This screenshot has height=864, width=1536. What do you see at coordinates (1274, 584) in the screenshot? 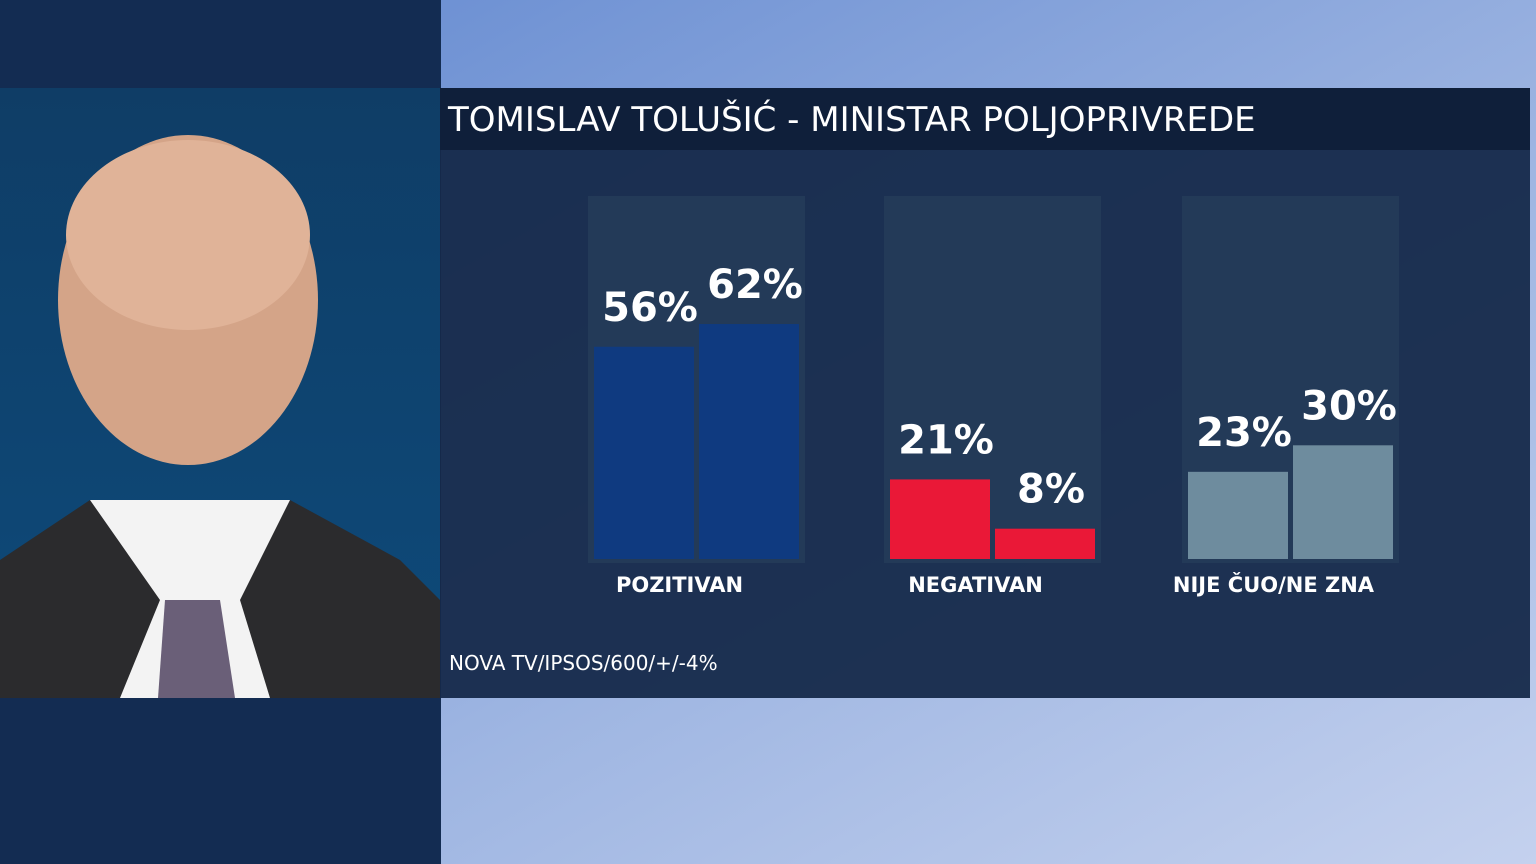
I see `category-label: NIJE ČUO/NE ZNA` at bounding box center [1274, 584].